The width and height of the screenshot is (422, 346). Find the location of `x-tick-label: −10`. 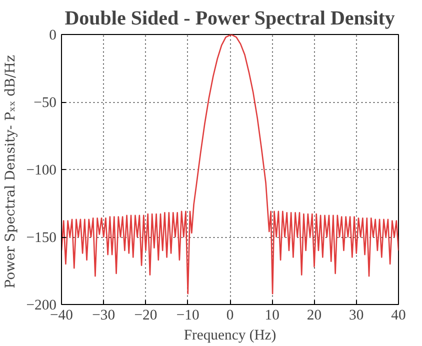

x-tick-label: −10 is located at coordinates (188, 316).